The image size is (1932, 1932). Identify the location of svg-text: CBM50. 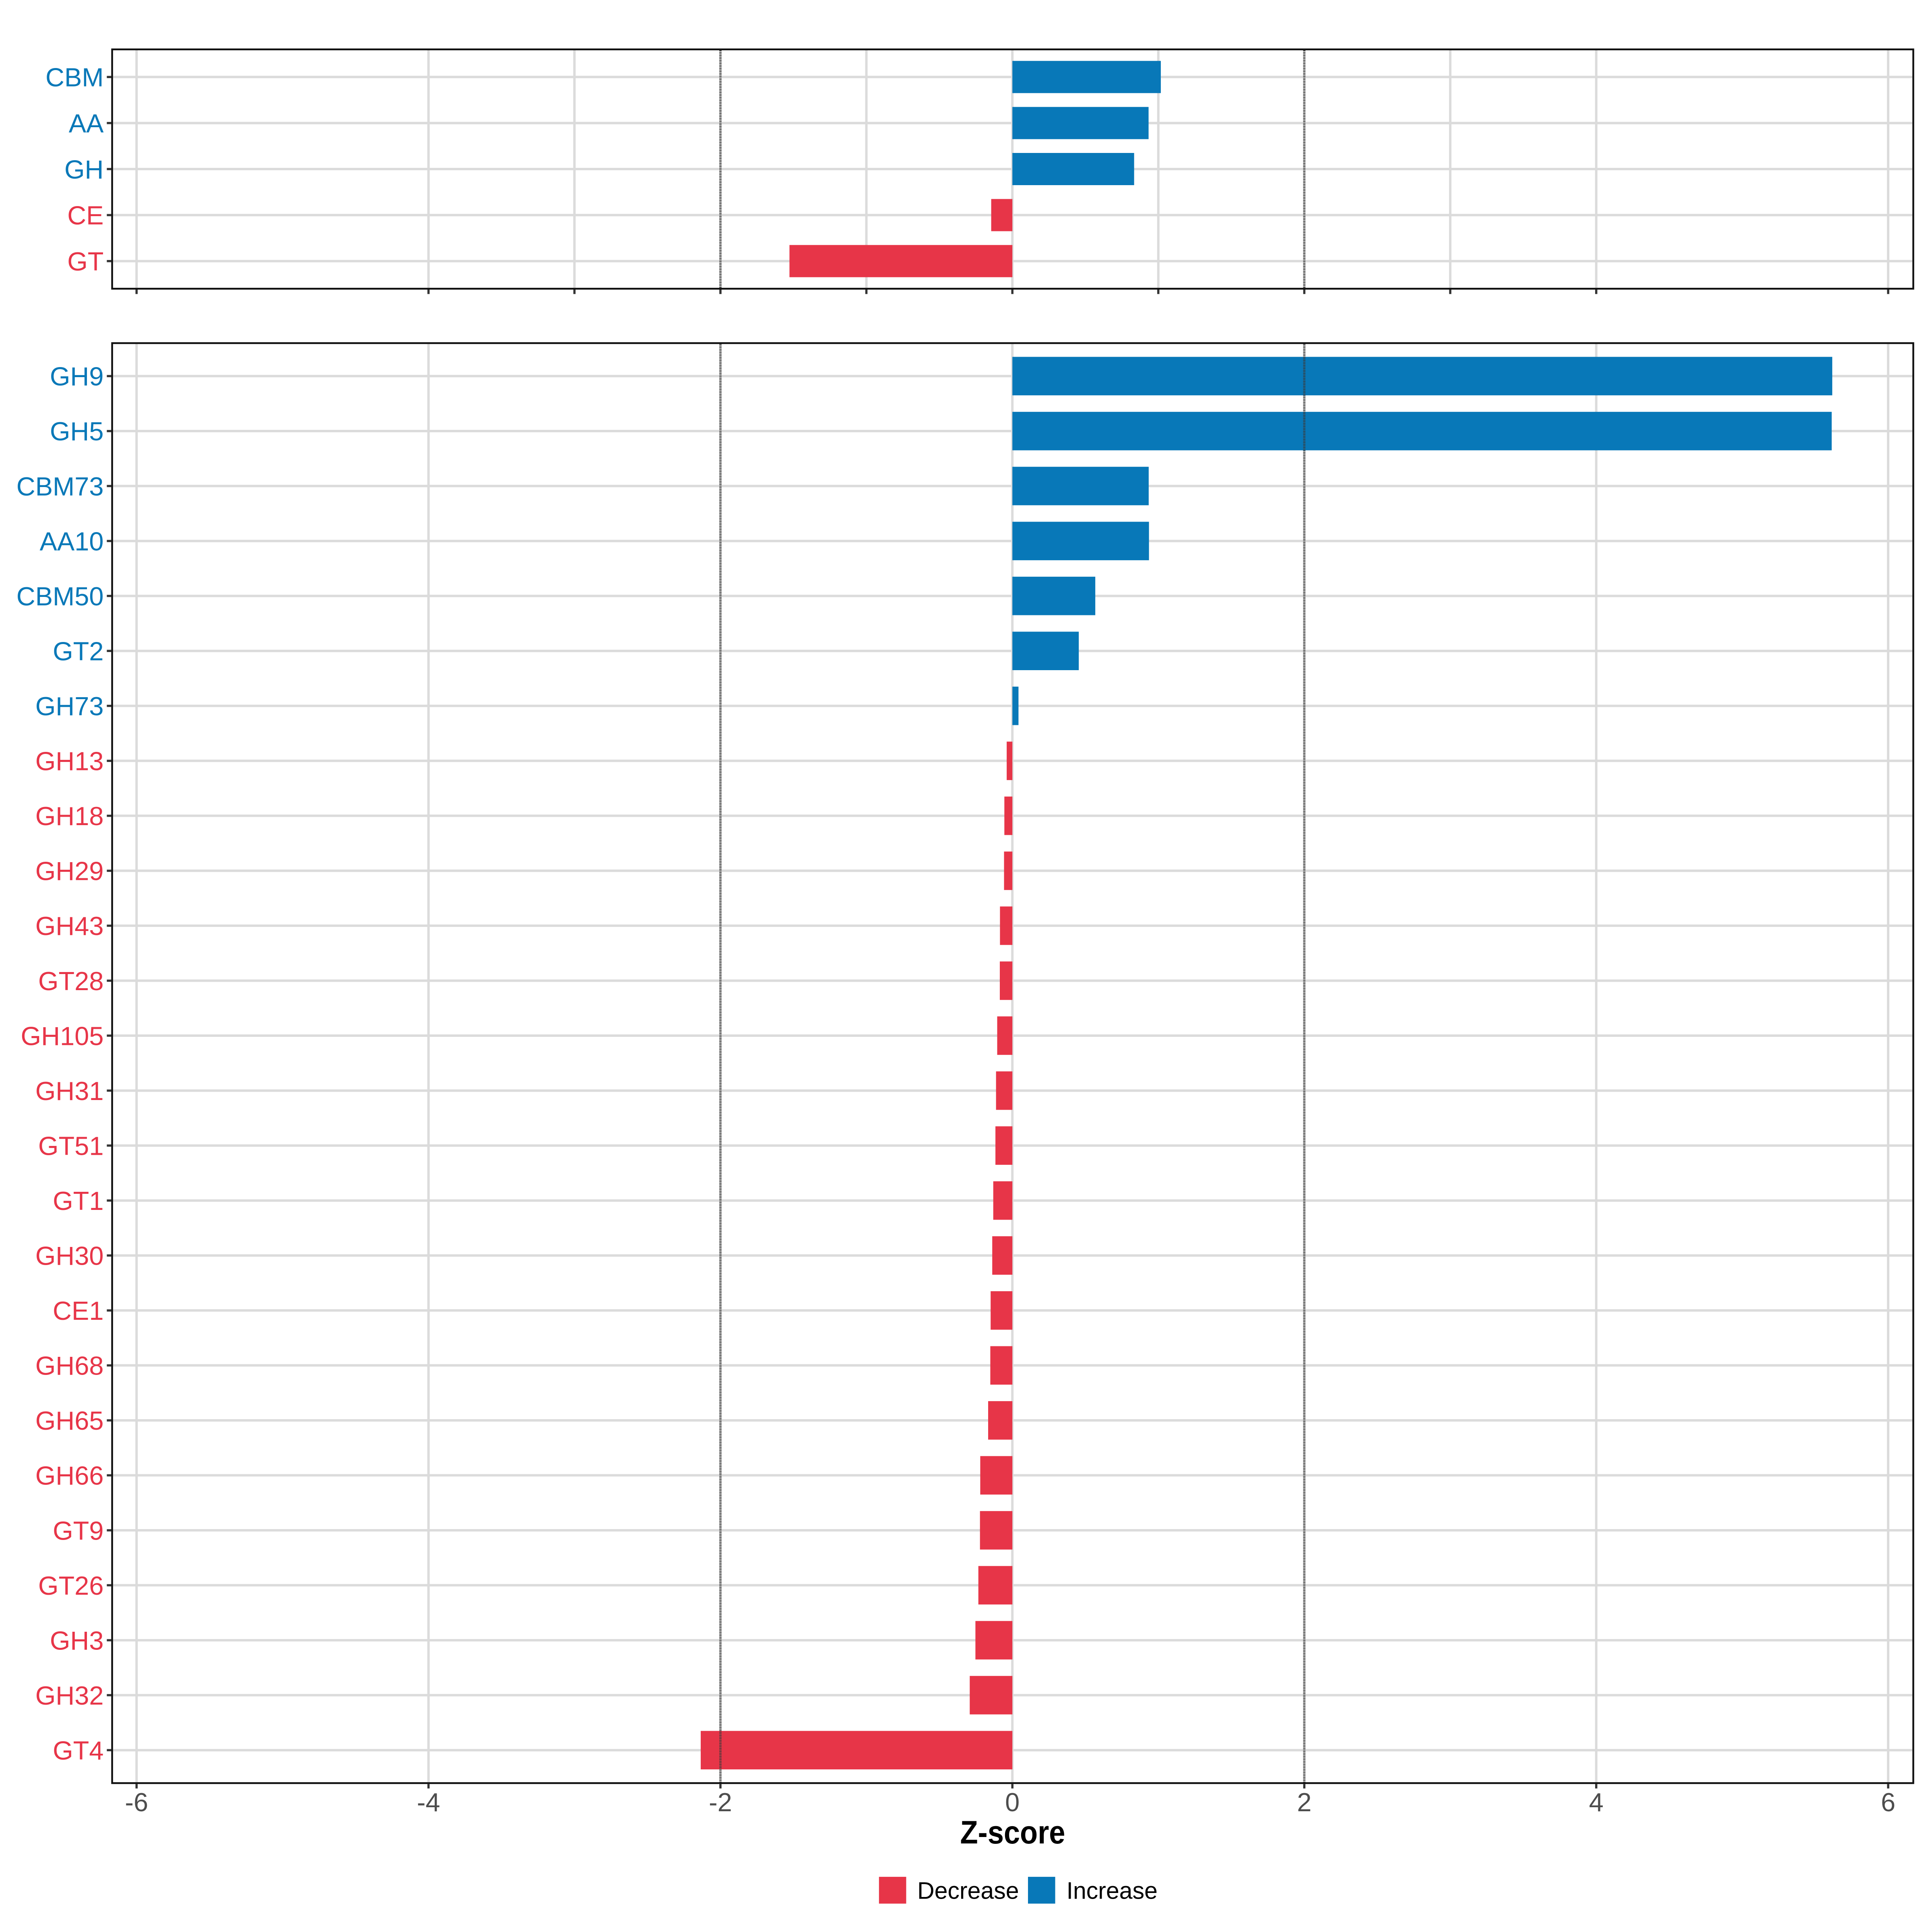
(60, 596).